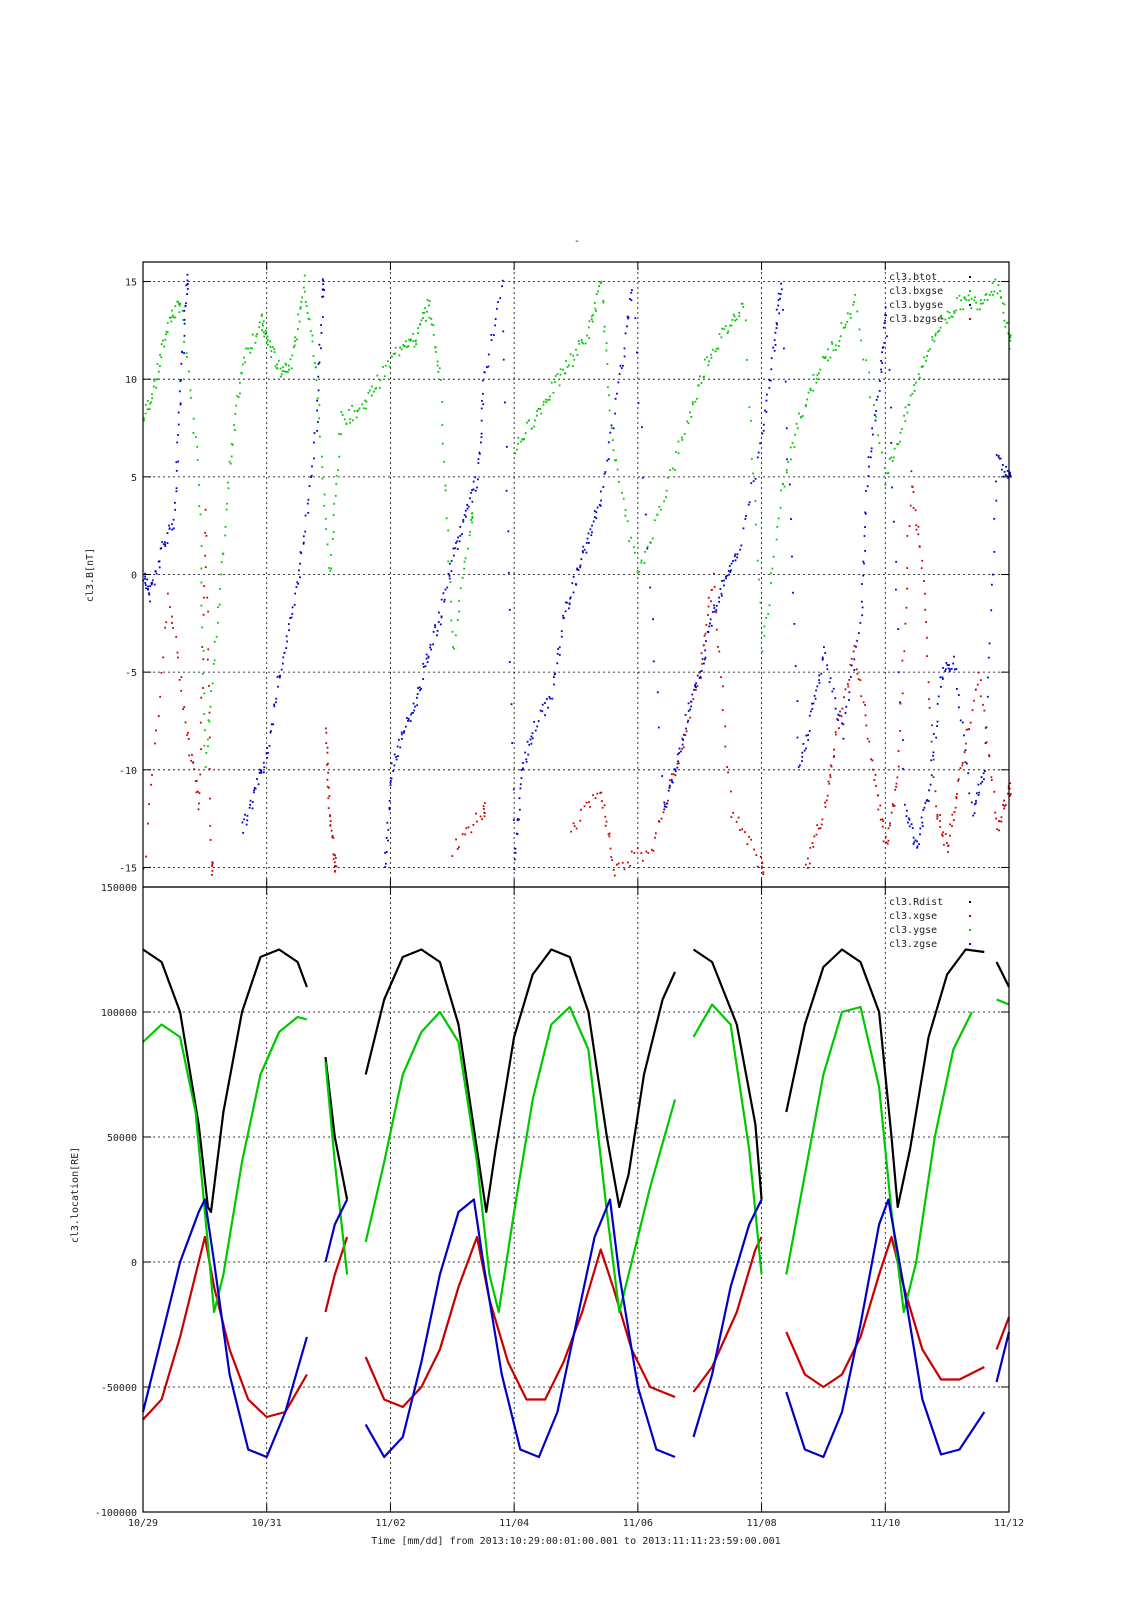  Describe the element at coordinates (134, 1263) in the screenshot. I see `location-y-tick-label: 0` at that location.